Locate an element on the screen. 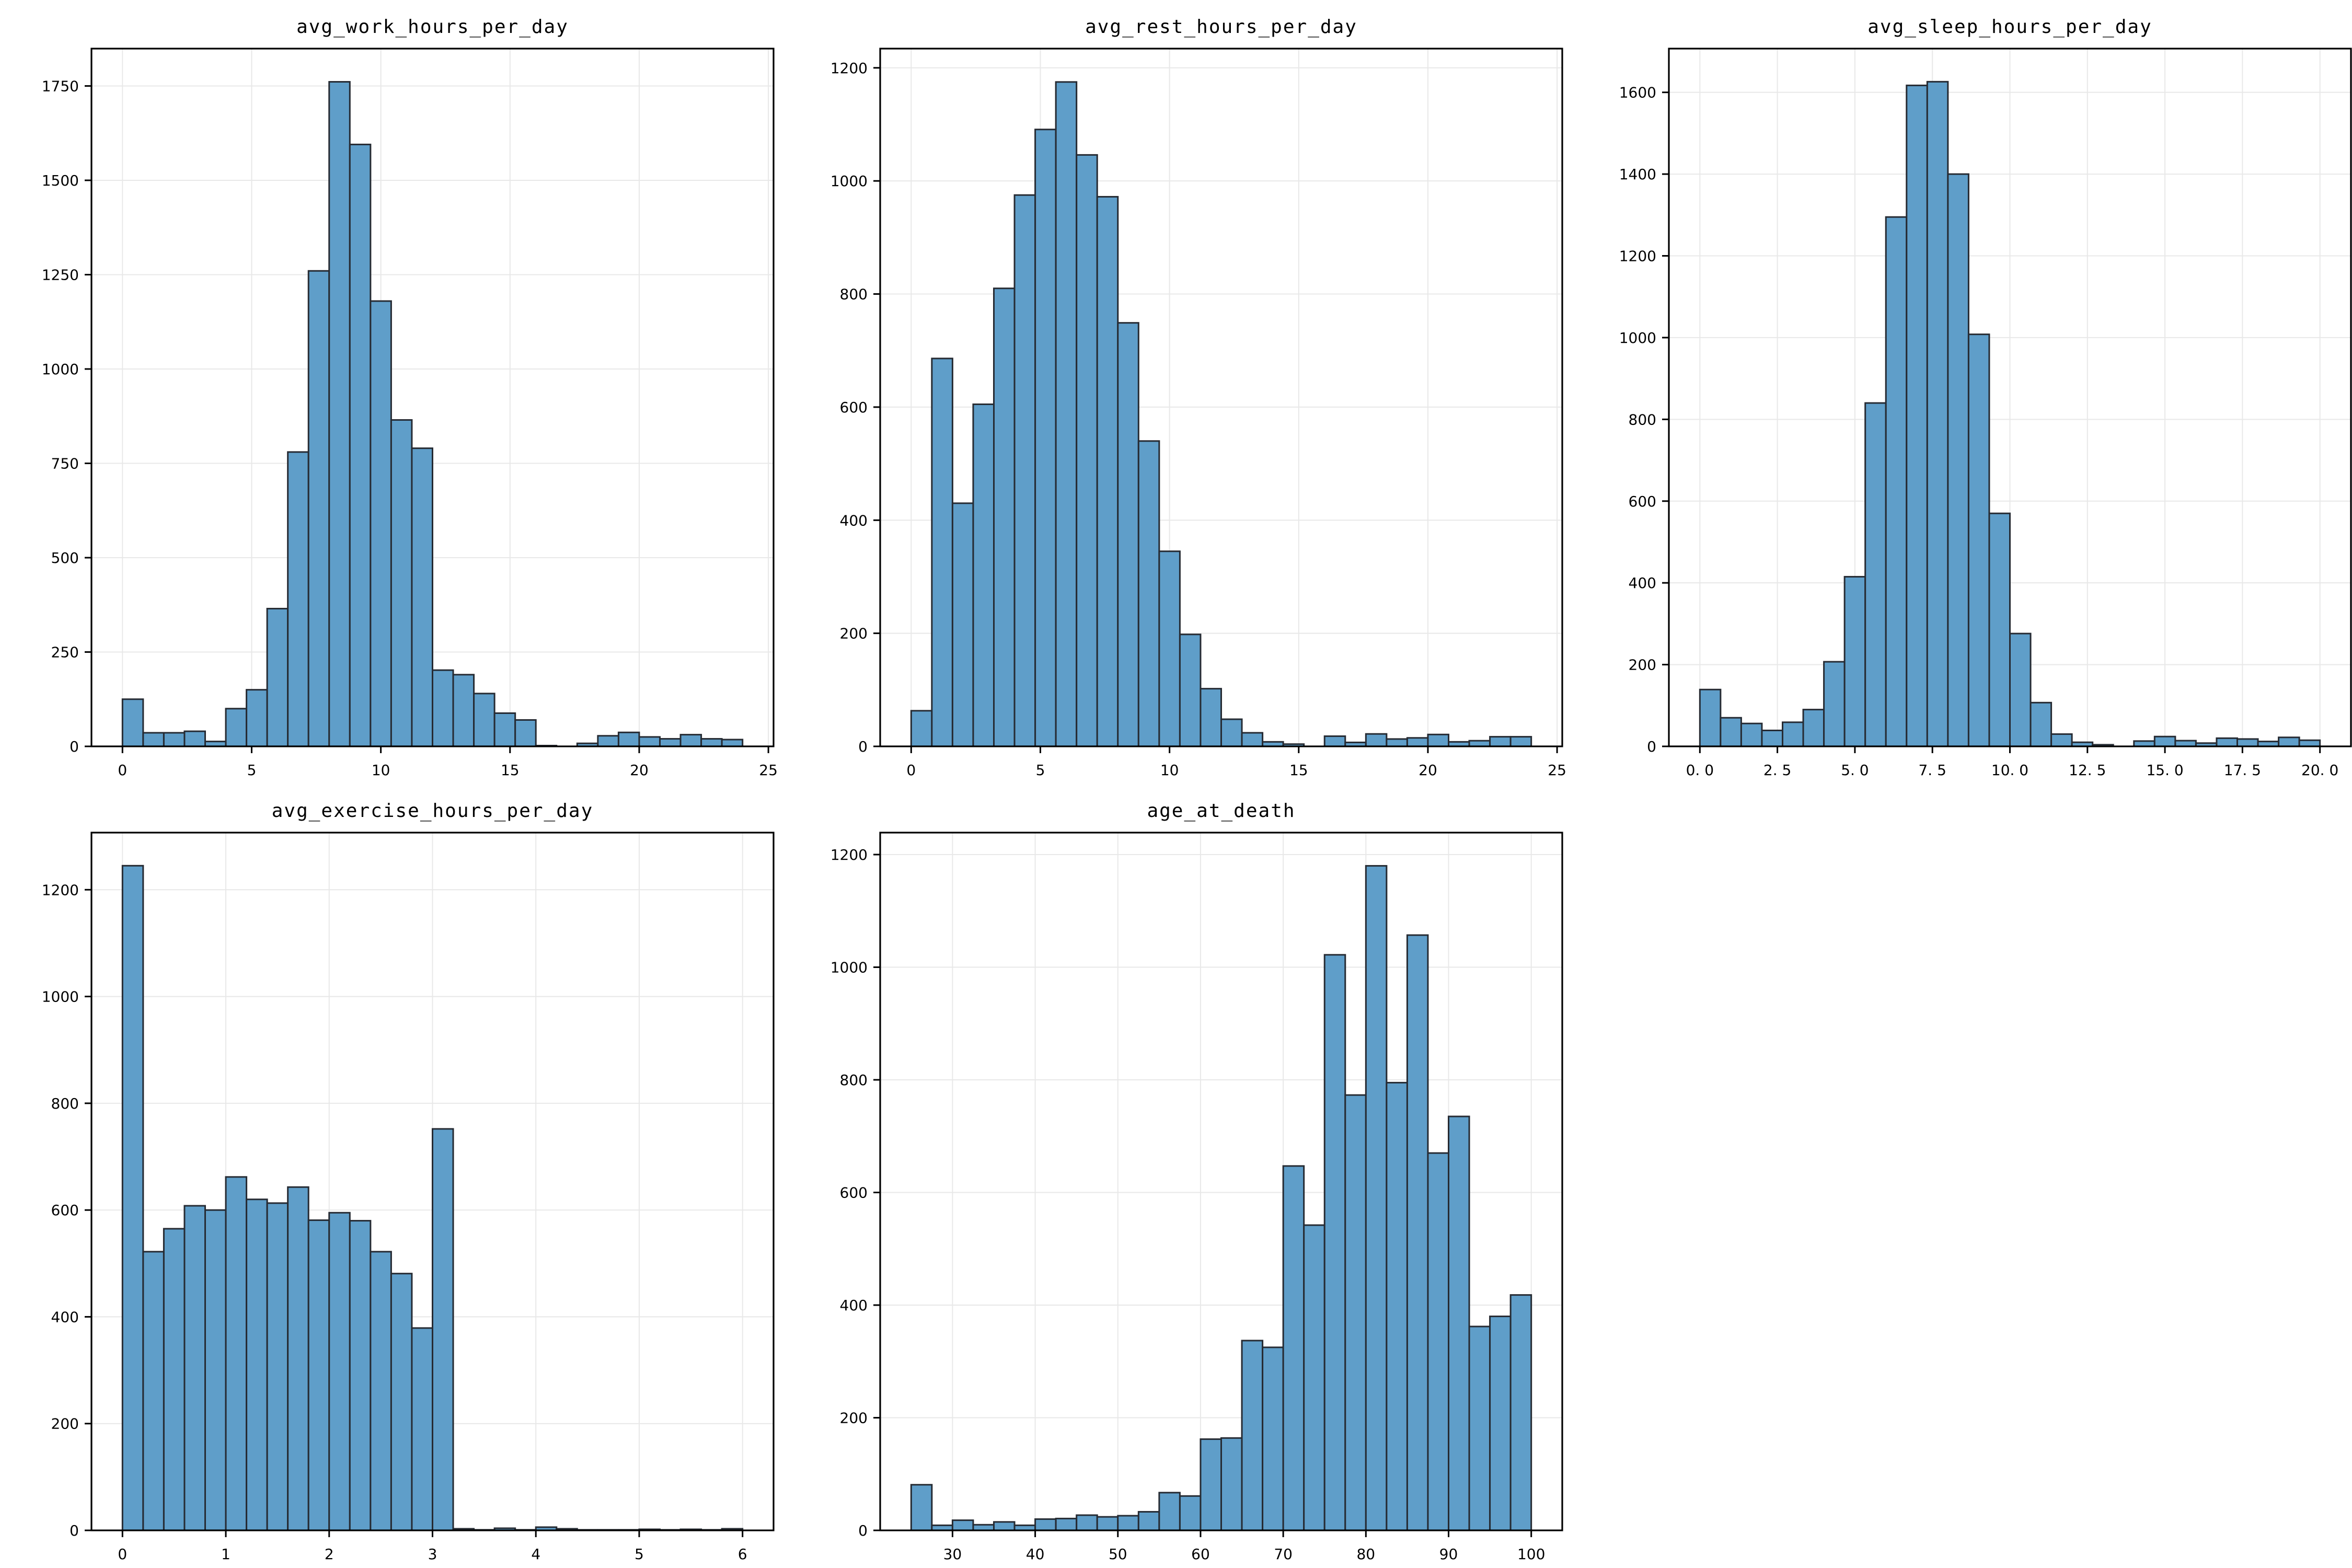  x-tick-label: 60 is located at coordinates (1200, 1554).